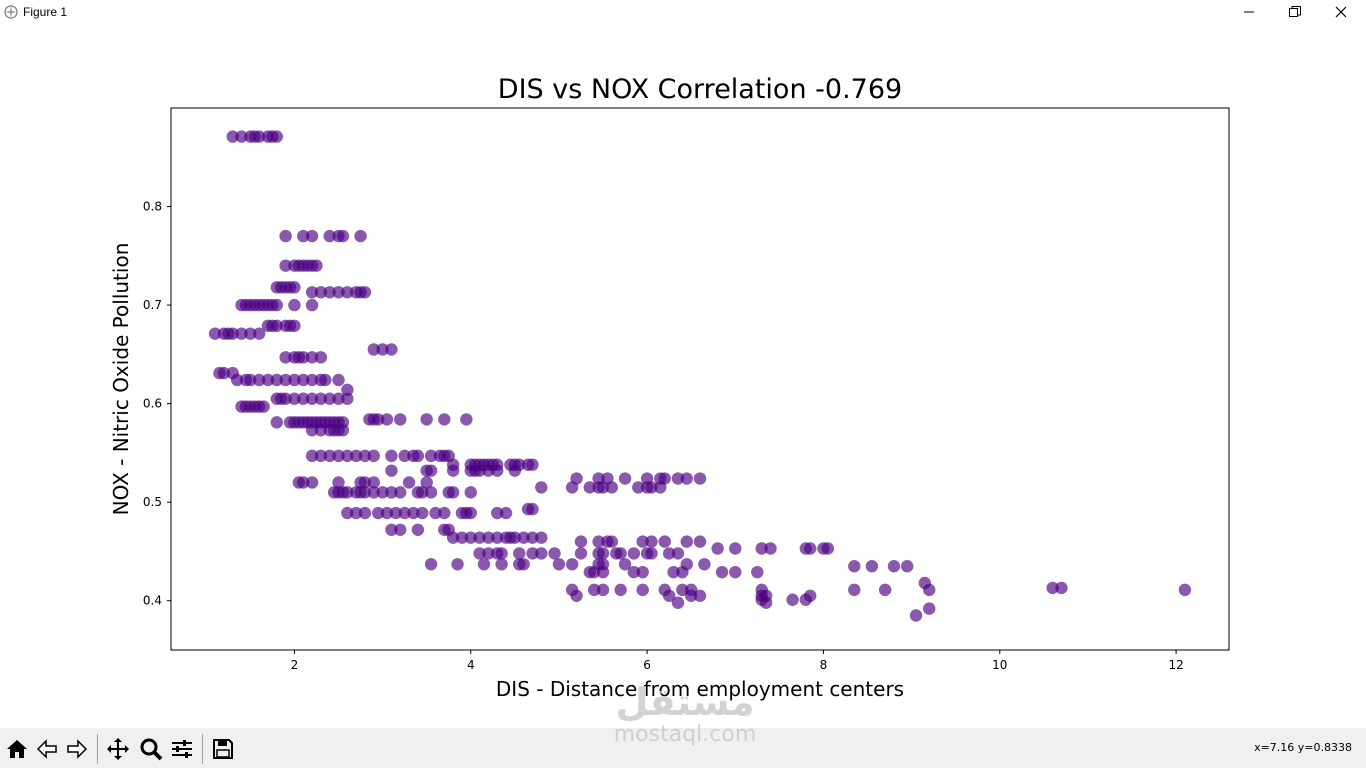 The height and width of the screenshot is (768, 1366). What do you see at coordinates (1249, 12) in the screenshot?
I see `minimize-button` at bounding box center [1249, 12].